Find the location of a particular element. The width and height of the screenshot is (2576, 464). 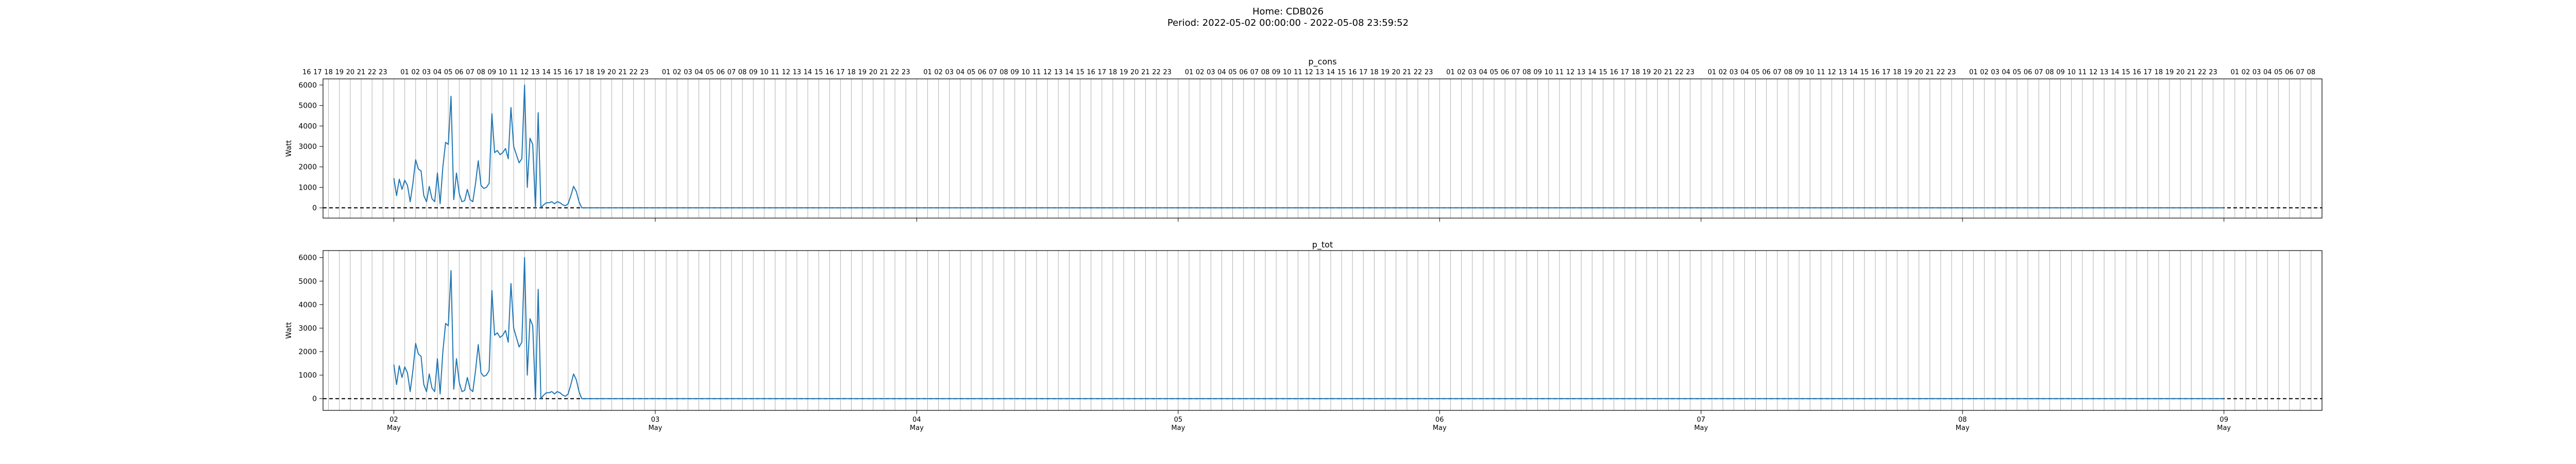

y-tick-label: 5000 is located at coordinates (307, 281).